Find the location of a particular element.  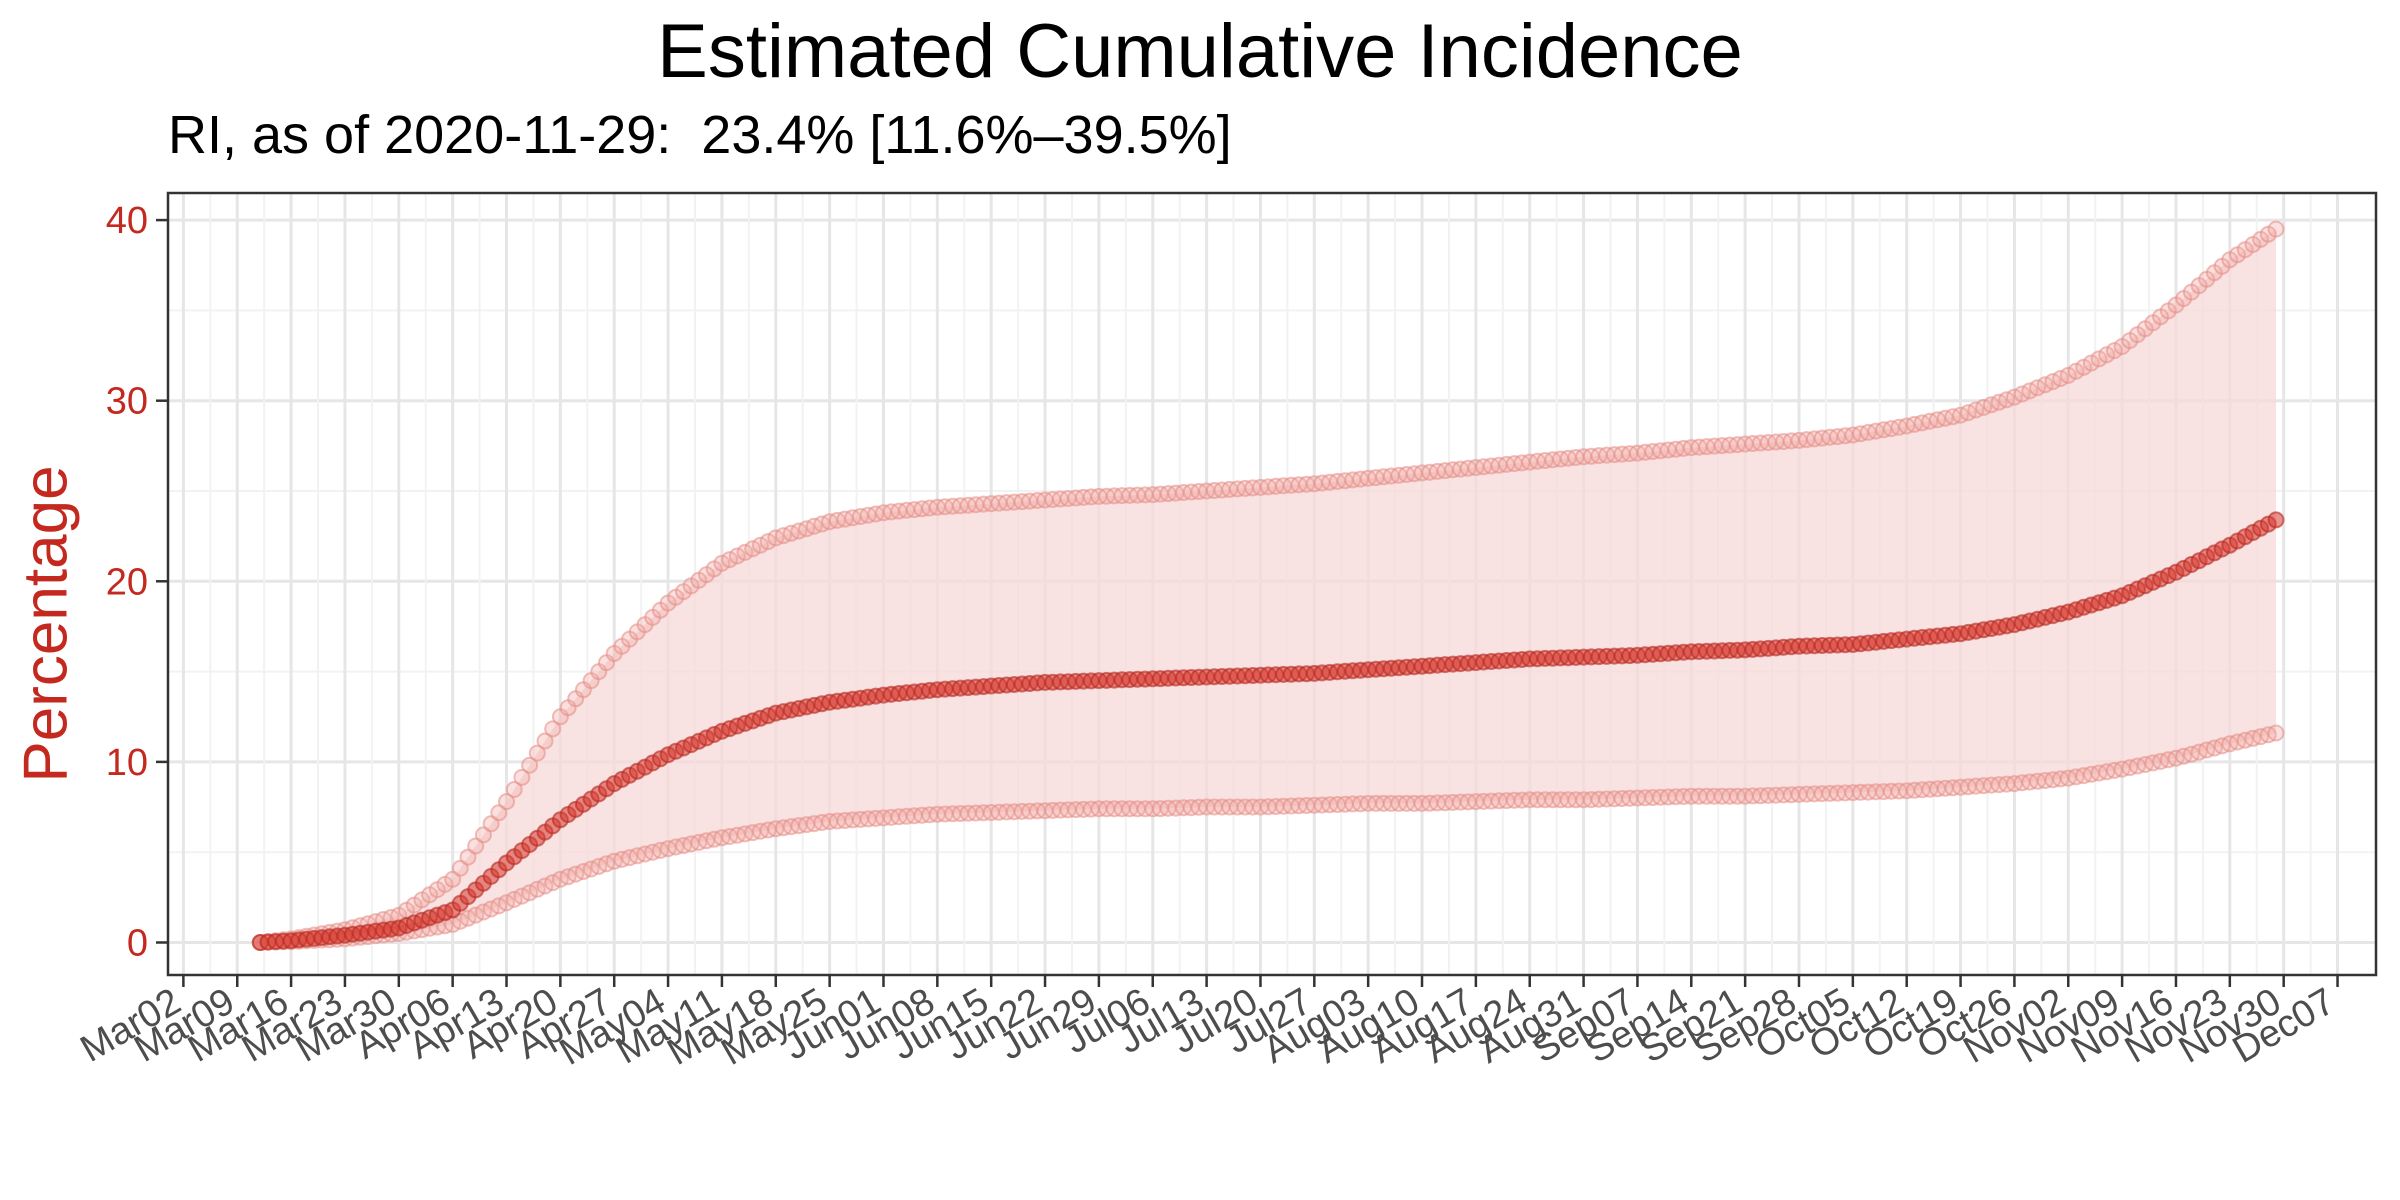

estimate-point is located at coordinates (2276, 520).